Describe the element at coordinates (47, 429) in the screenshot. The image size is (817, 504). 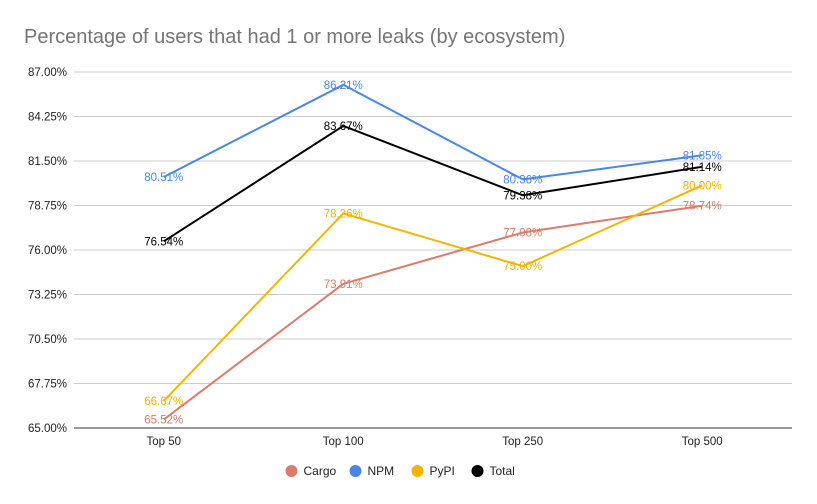
I see `y-tick-label: 65.00%` at that location.